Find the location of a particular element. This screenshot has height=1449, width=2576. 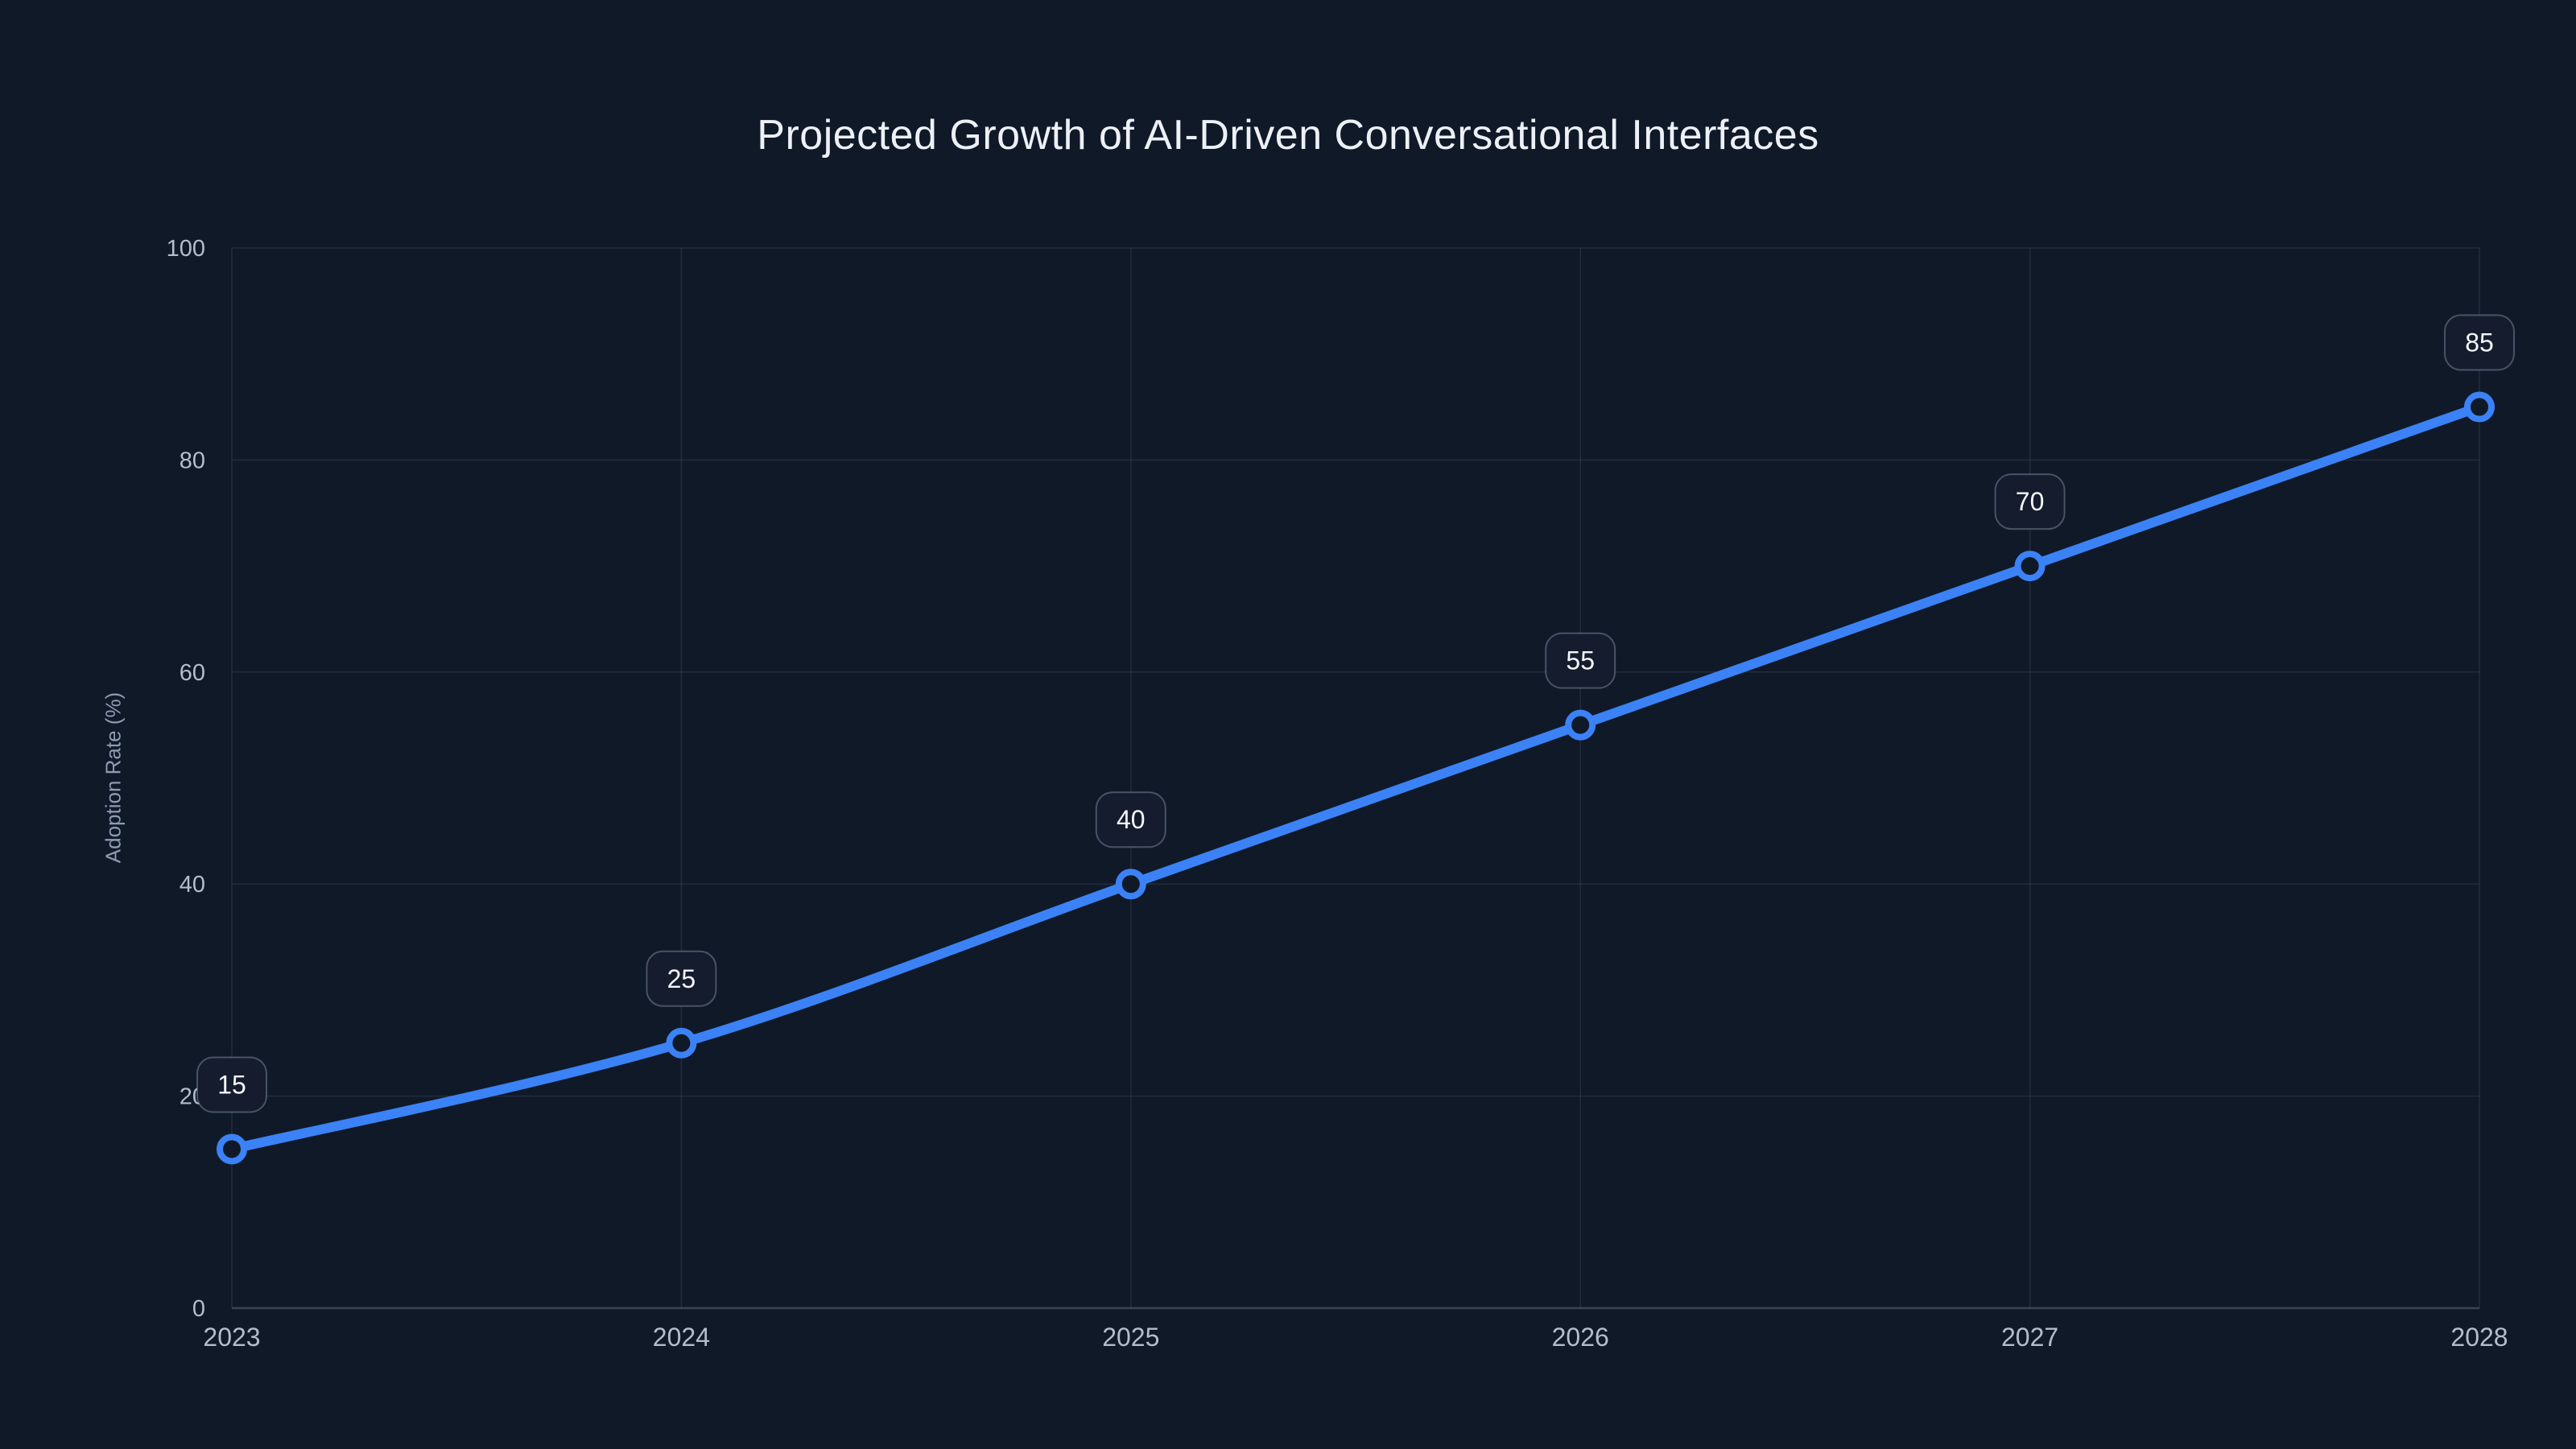

x-tick-label: 2028 is located at coordinates (2479, 1337).